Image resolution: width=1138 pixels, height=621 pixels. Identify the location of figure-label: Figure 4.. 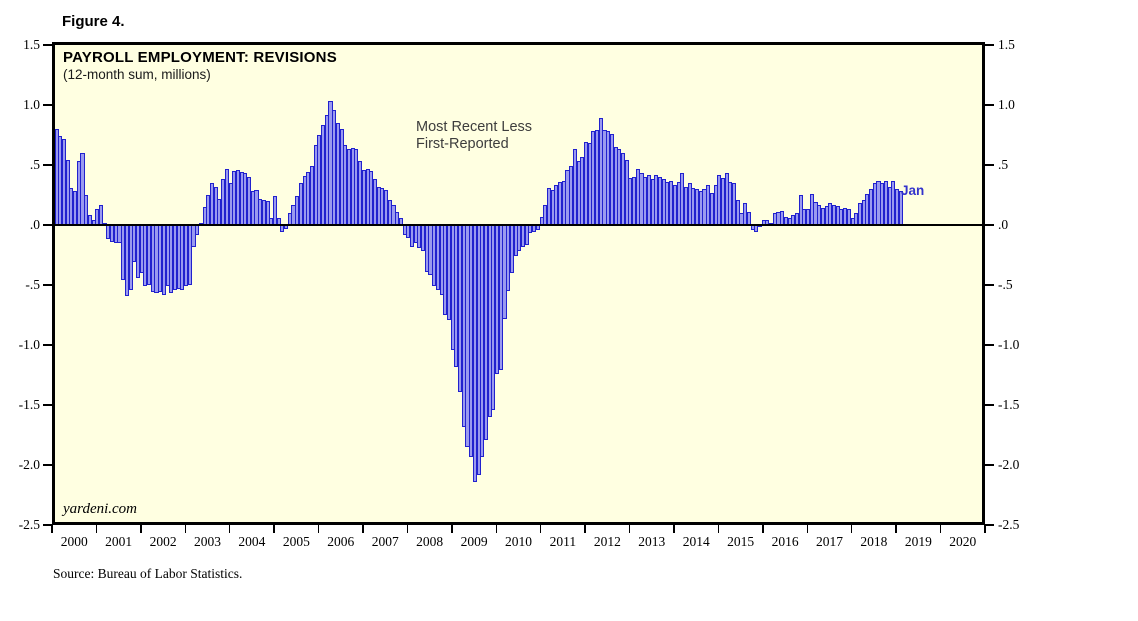
(93, 21).